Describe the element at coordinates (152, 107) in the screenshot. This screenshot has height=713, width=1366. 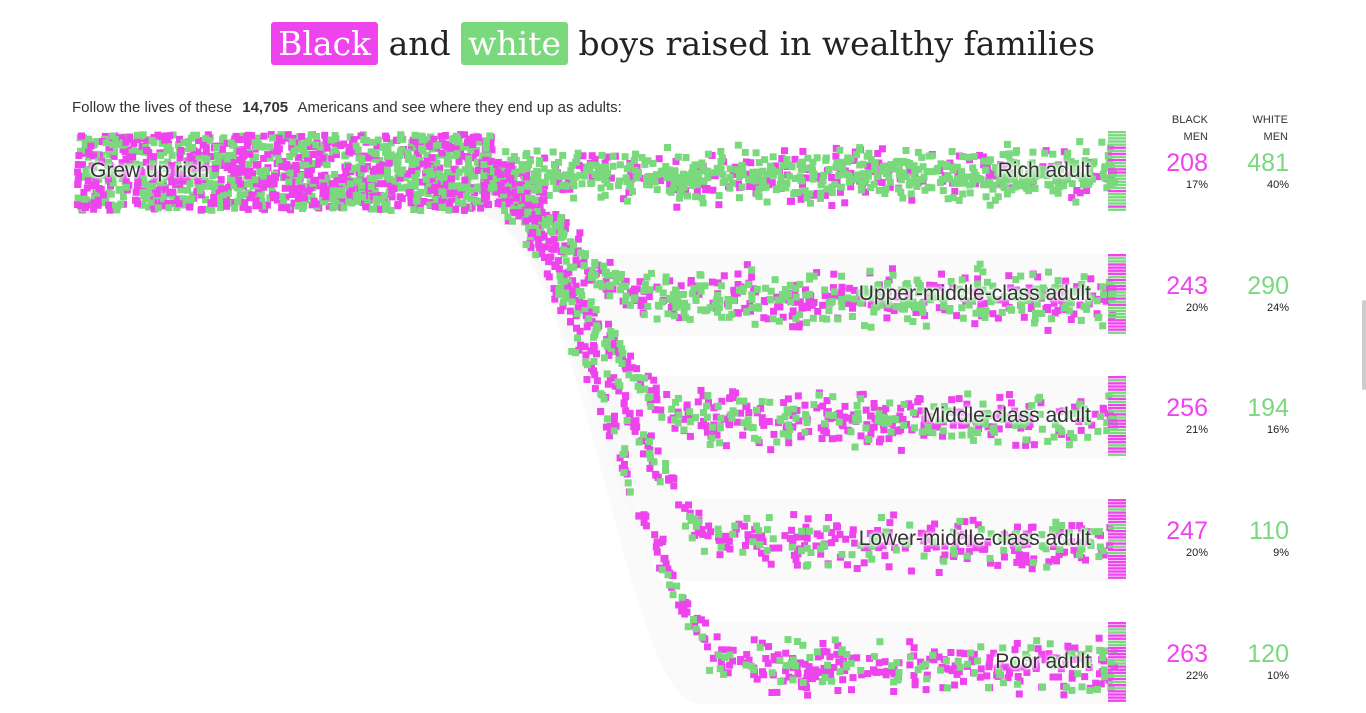
I see `intro-before: Follow the lives of these` at that location.